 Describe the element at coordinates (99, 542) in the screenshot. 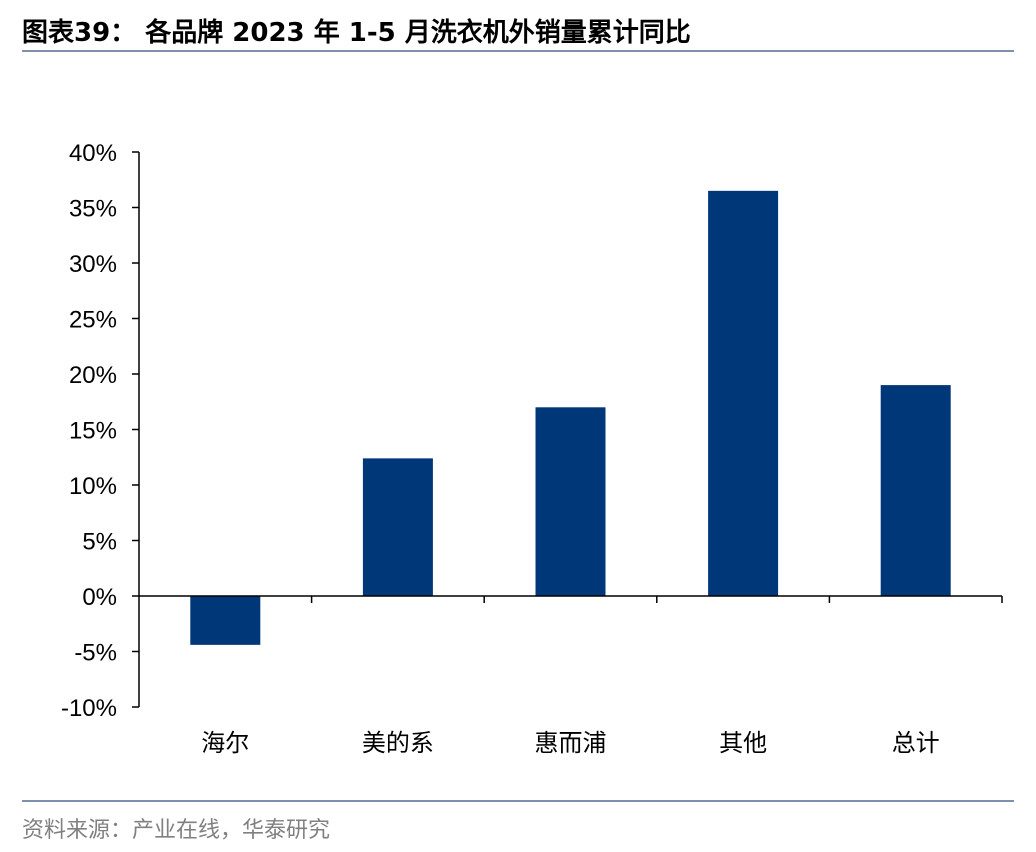

I see `y-tick-label: 5%` at that location.